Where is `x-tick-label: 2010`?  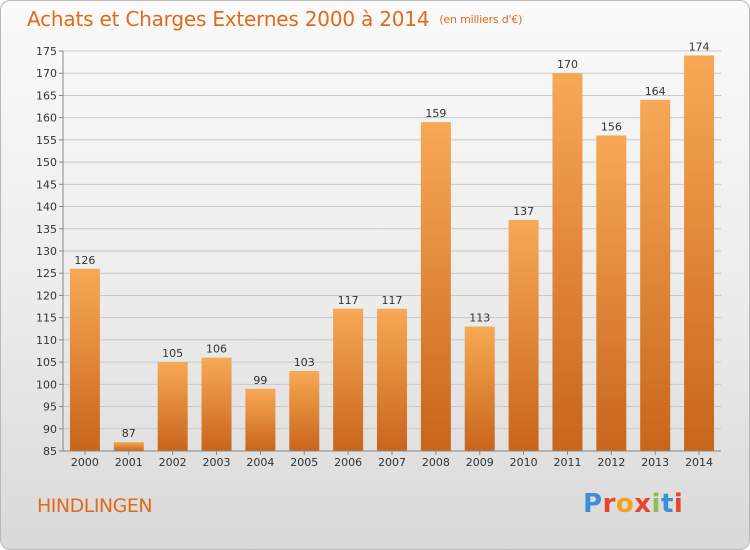
x-tick-label: 2010 is located at coordinates (524, 462).